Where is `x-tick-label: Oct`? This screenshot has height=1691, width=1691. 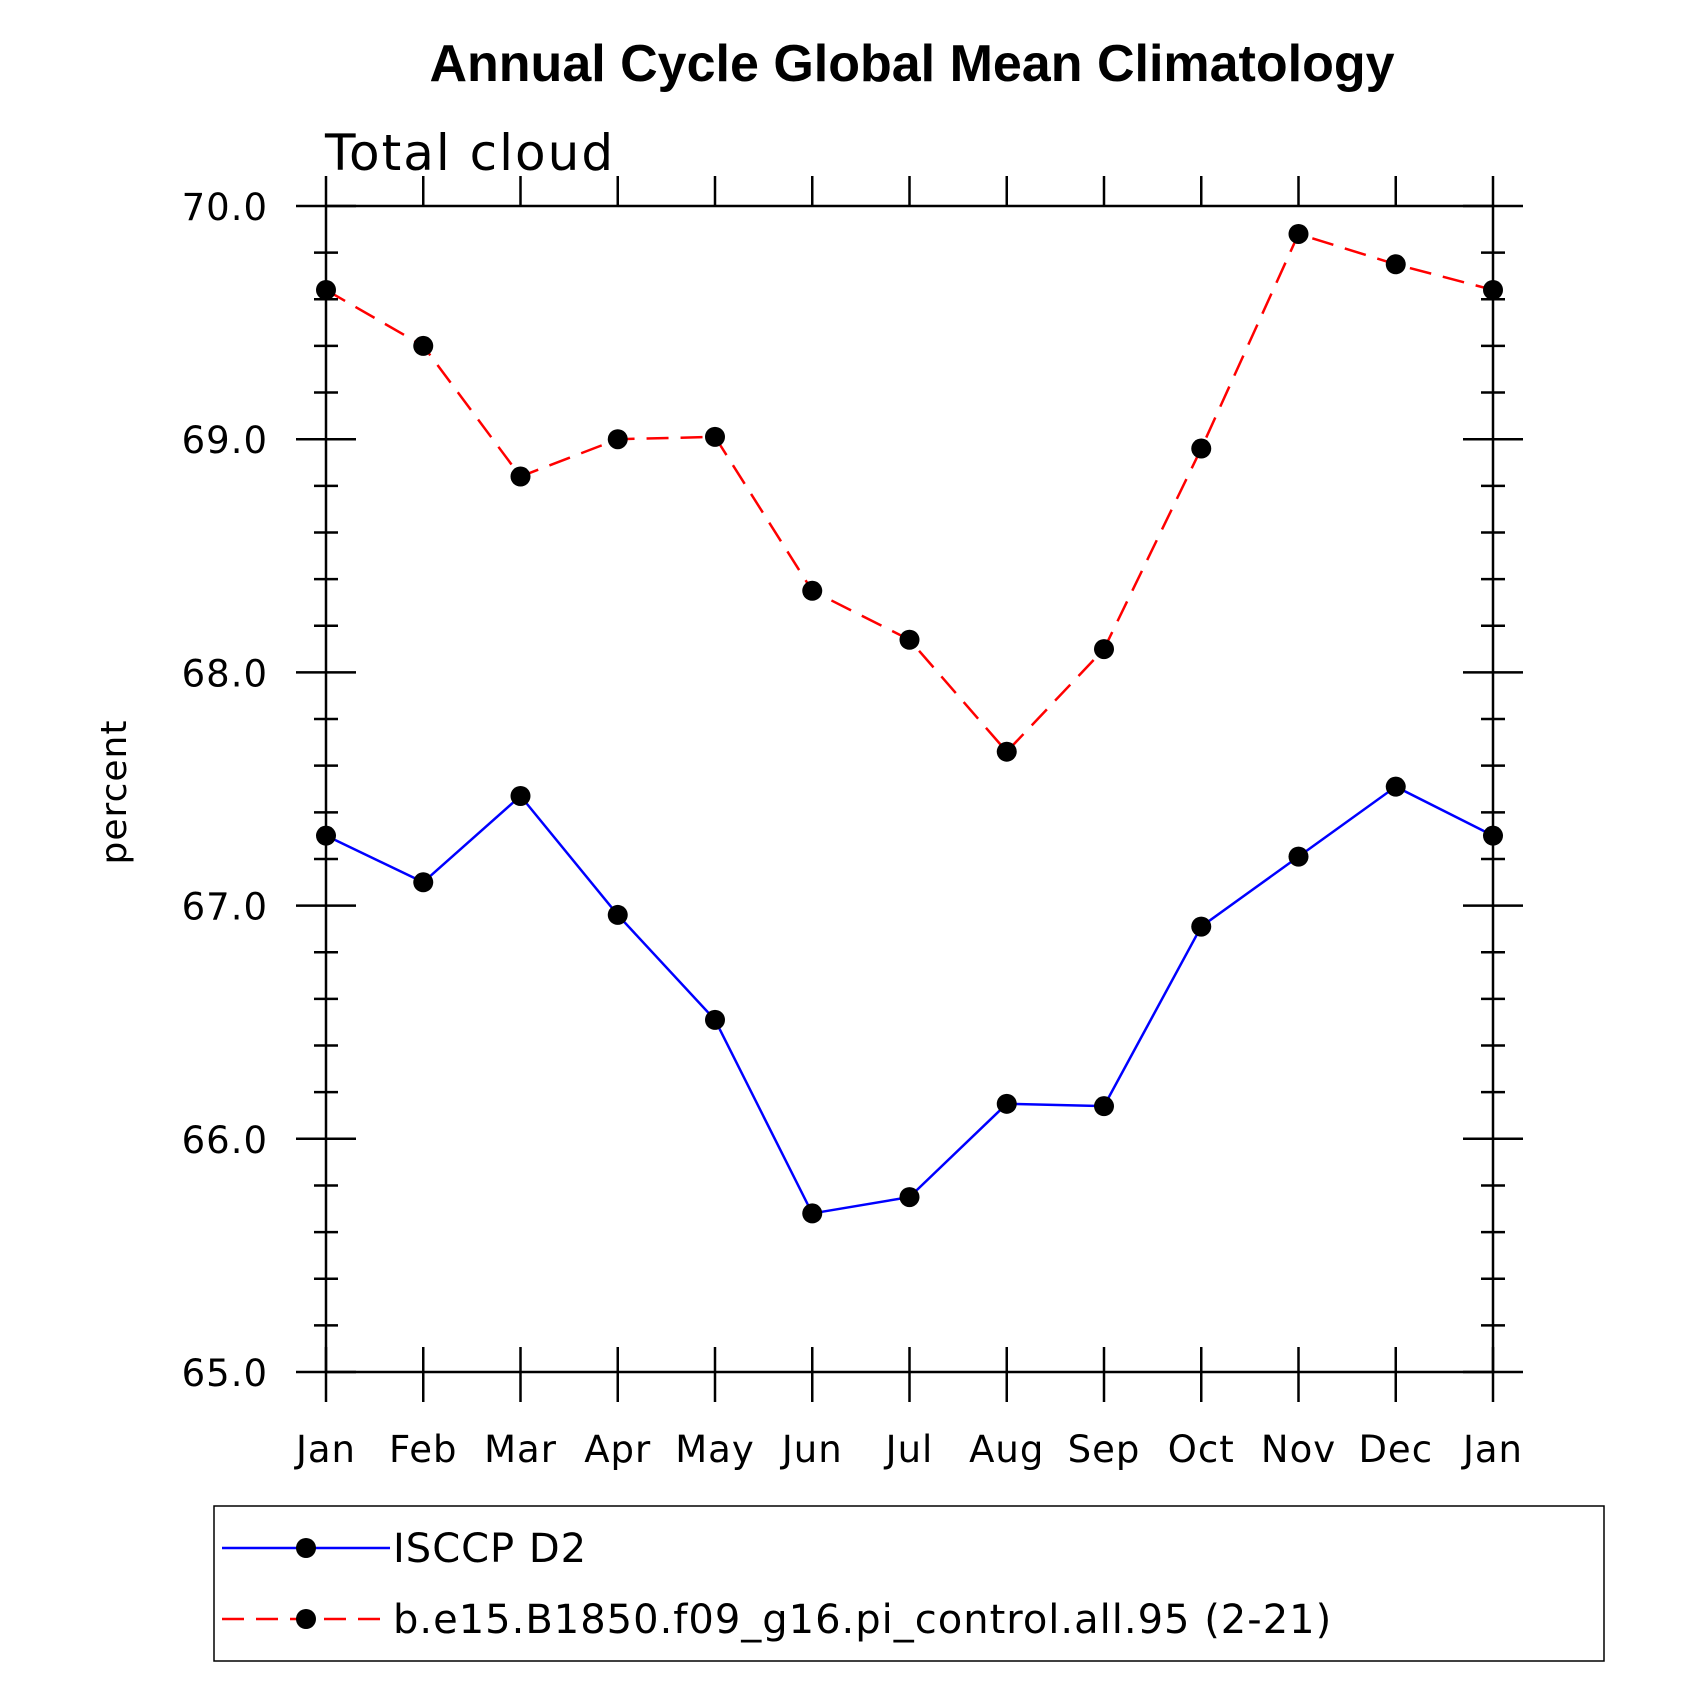
x-tick-label: Oct is located at coordinates (1201, 1449).